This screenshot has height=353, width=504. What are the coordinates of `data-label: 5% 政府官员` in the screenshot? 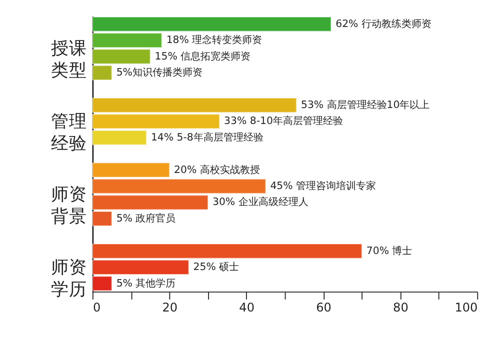 It's located at (146, 218).